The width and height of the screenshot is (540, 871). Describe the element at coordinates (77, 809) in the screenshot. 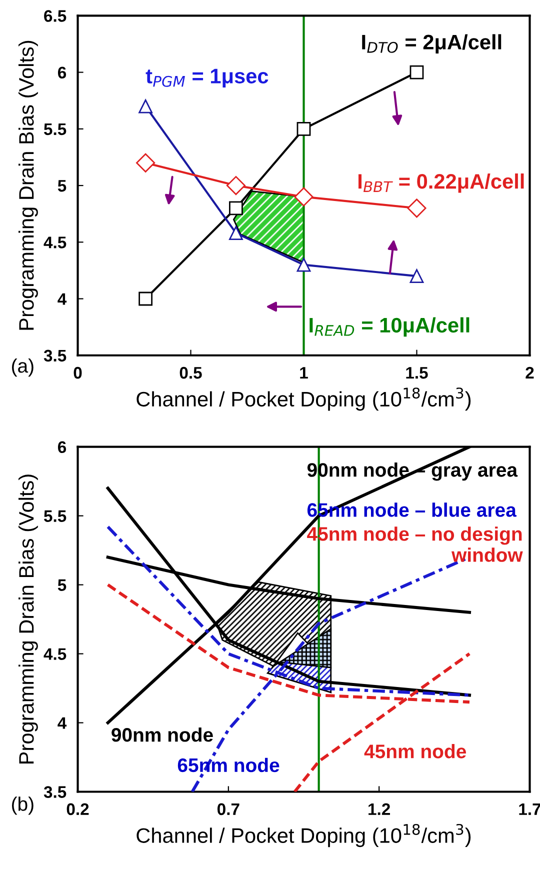

I see `x-tick-label: 0.2` at that location.